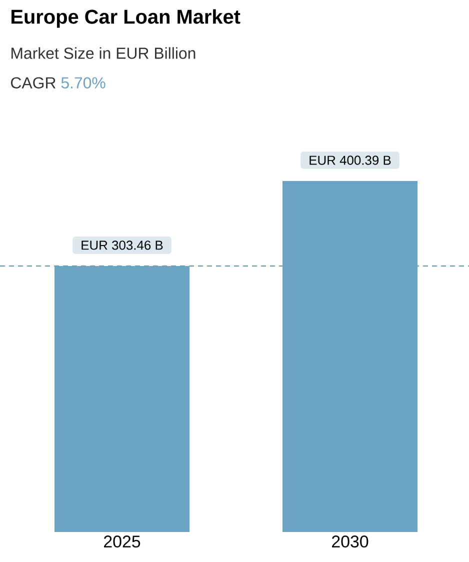 The image size is (469, 562). I want to click on chart-title: Europe Car Loan Market, so click(126, 18).